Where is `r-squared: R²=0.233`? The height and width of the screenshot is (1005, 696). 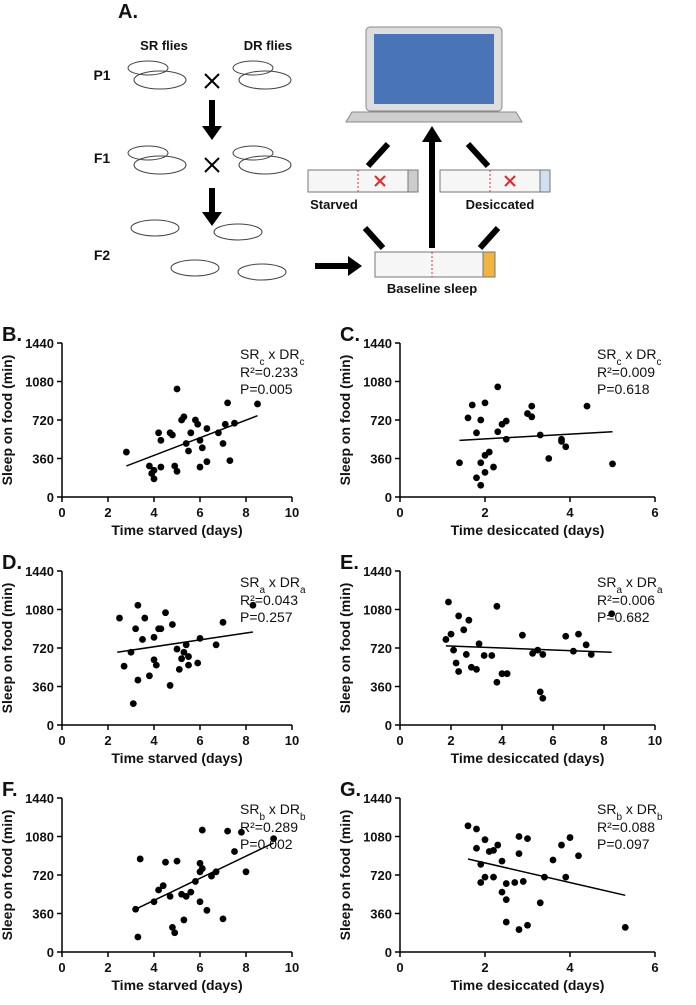 r-squared: R²=0.233 is located at coordinates (269, 372).